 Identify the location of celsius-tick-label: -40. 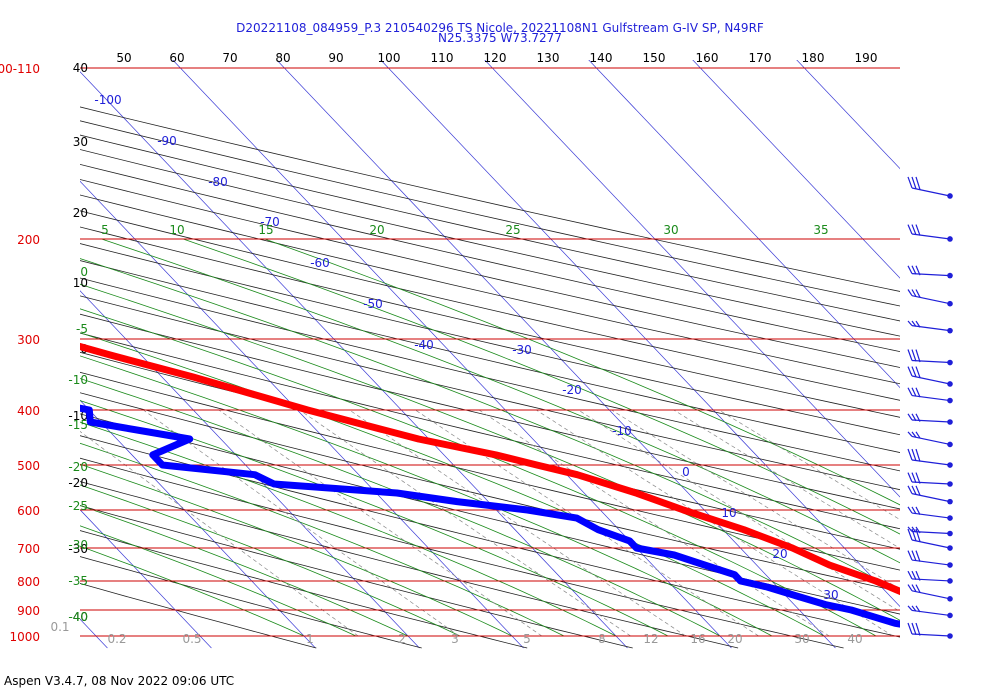
(78, 617).